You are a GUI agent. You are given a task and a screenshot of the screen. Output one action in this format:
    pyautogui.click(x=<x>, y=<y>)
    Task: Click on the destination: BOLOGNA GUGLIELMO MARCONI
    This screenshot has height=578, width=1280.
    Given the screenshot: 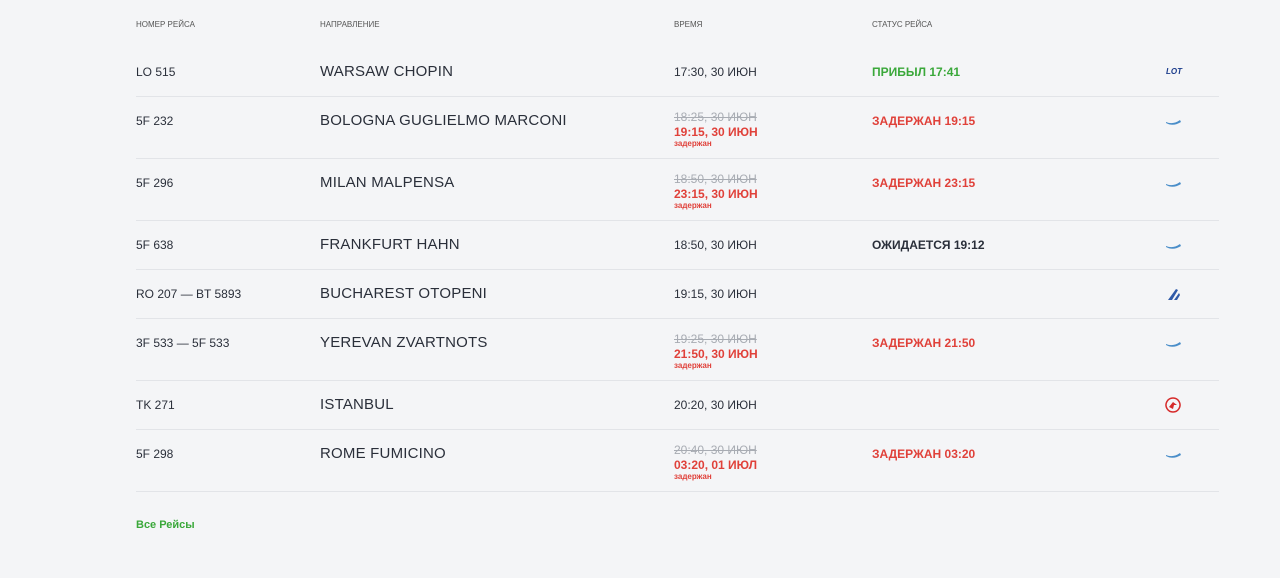 What is the action you would take?
    pyautogui.click(x=443, y=120)
    